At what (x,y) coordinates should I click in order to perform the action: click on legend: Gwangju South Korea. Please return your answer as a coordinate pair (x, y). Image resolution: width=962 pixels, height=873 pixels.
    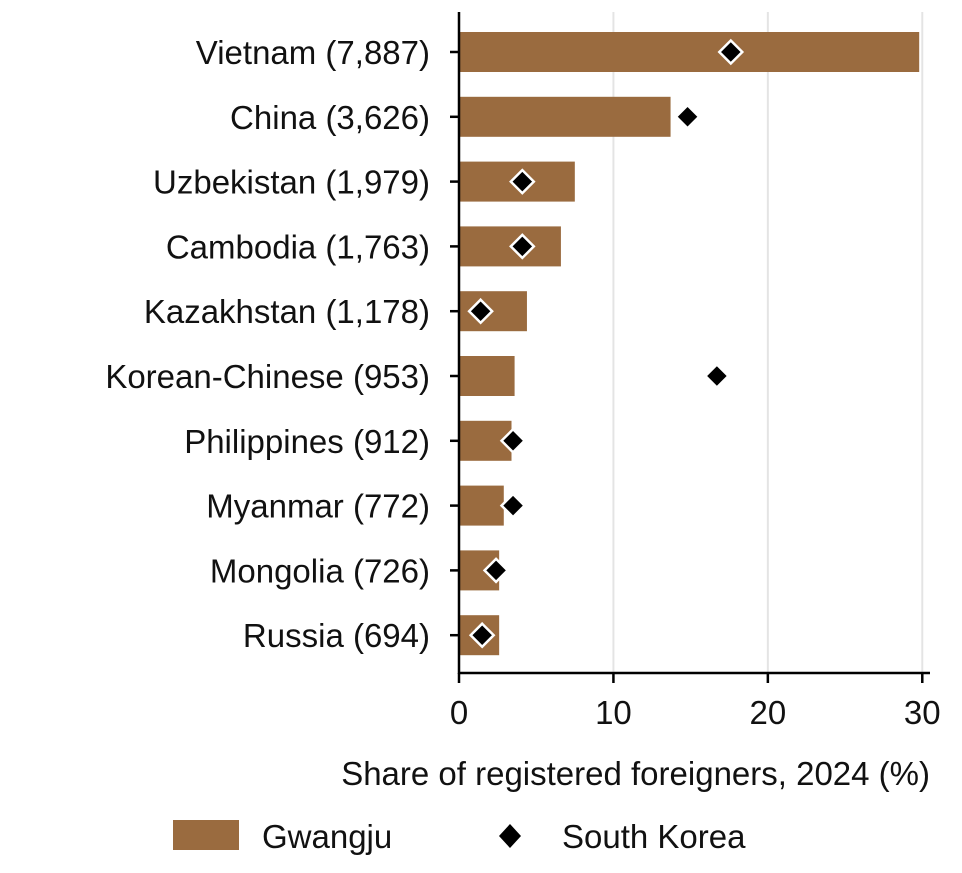
    Looking at the image, I should click on (459, 836).